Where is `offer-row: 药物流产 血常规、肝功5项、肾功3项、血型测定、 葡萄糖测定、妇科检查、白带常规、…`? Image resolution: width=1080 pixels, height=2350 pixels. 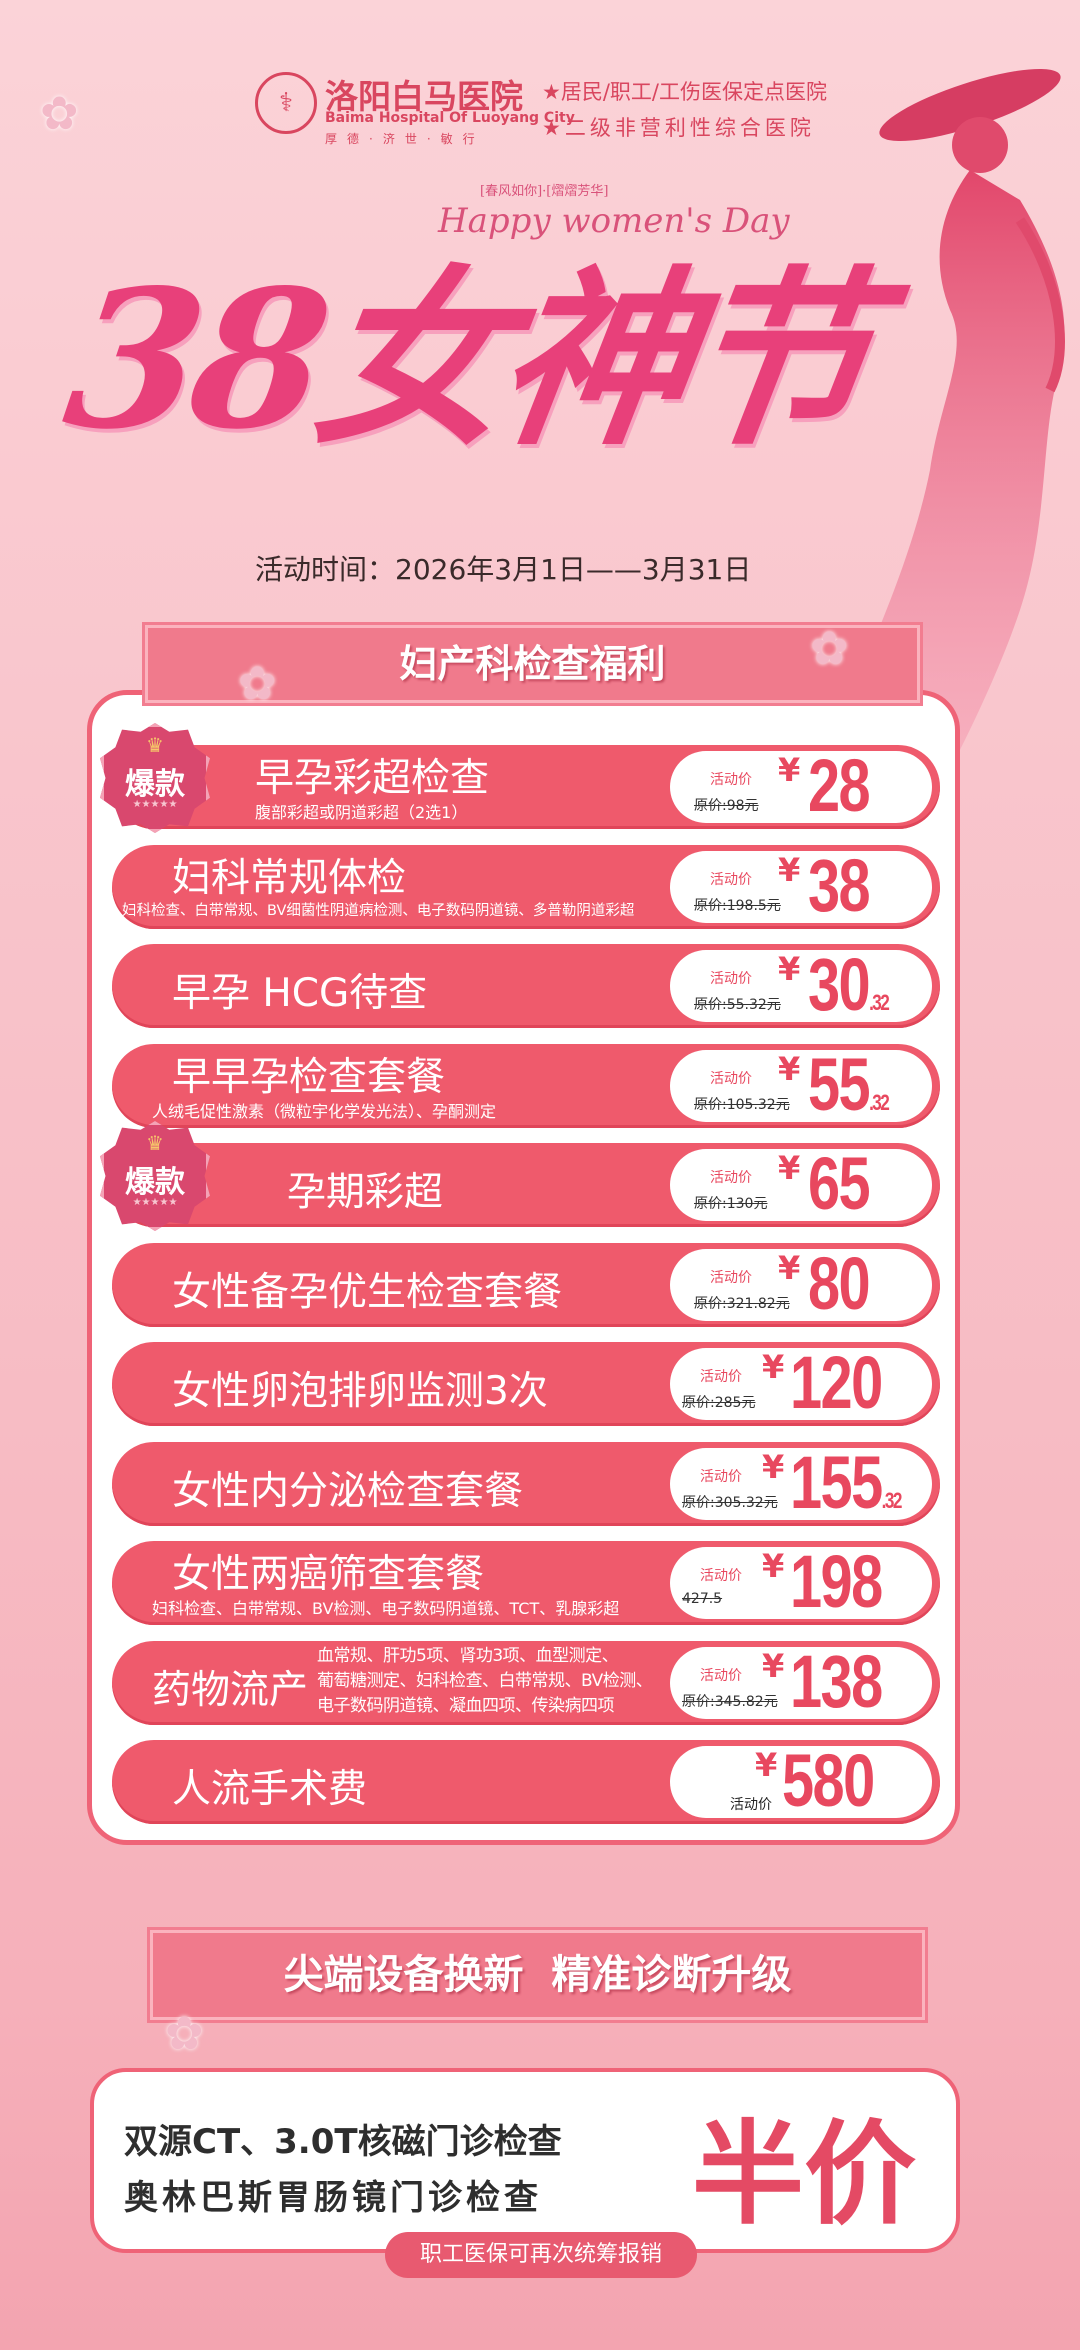
offer-row: 药物流产 血常规、肝功5项、肾功3项、血型测定、 葡萄糖测定、妇科检查、白带常规、… is located at coordinates (526, 1682).